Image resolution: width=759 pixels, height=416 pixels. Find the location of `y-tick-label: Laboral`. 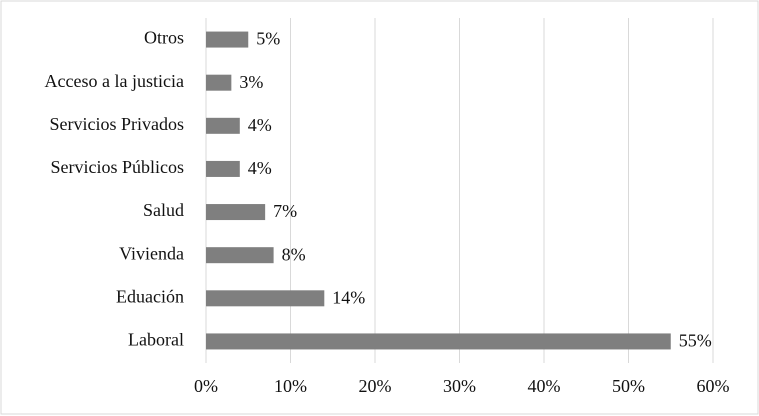

y-tick-label: Laboral is located at coordinates (156, 340).